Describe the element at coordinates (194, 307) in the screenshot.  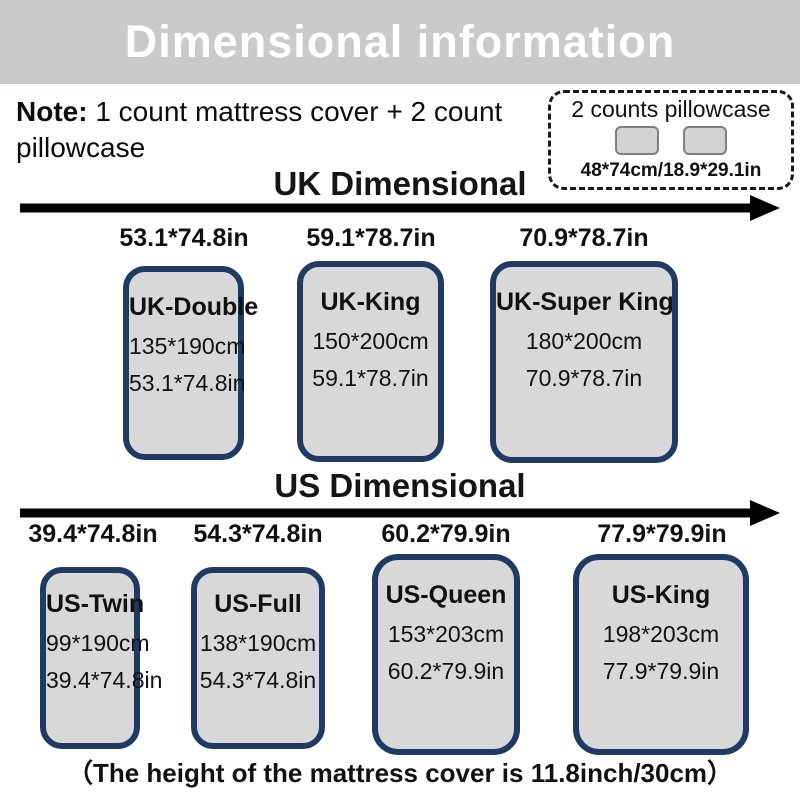
I see `mattress-name: UK-Double` at that location.